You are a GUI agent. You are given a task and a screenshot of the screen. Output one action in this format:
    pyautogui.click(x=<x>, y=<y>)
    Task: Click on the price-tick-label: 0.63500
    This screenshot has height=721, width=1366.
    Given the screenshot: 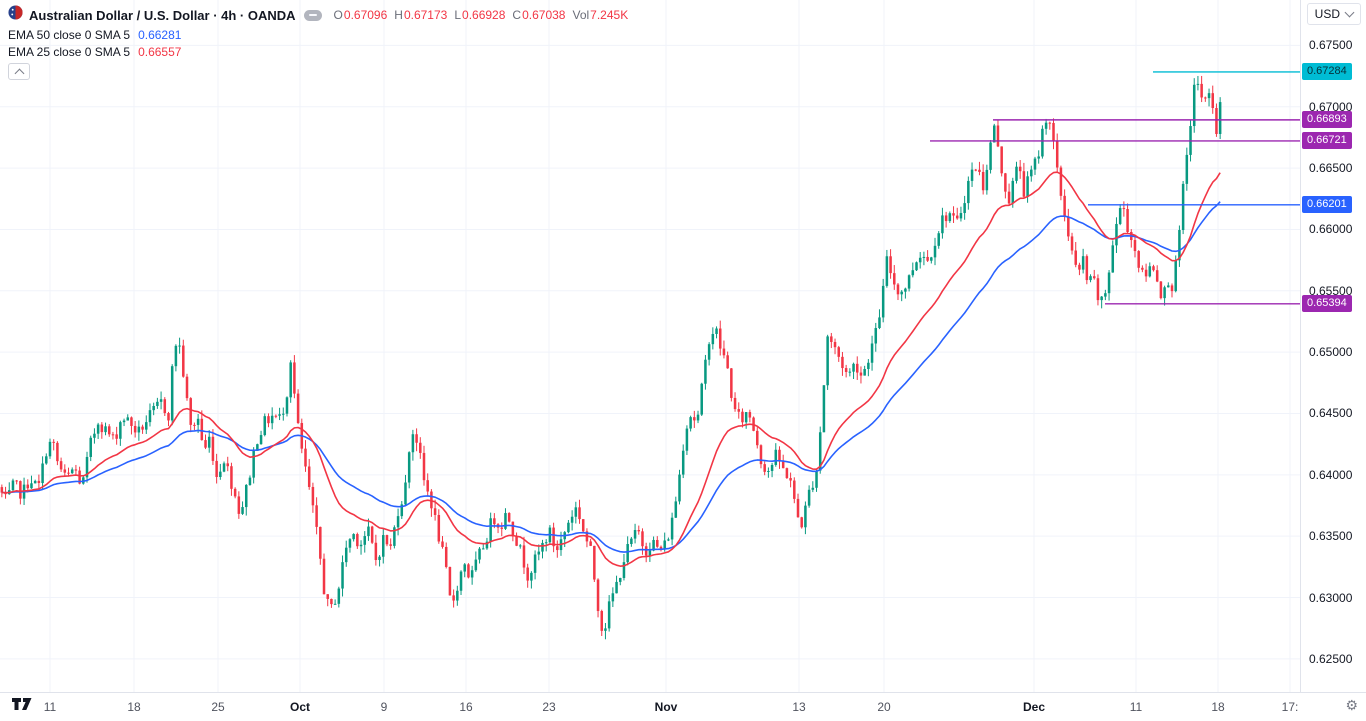 What is the action you would take?
    pyautogui.click(x=1331, y=536)
    